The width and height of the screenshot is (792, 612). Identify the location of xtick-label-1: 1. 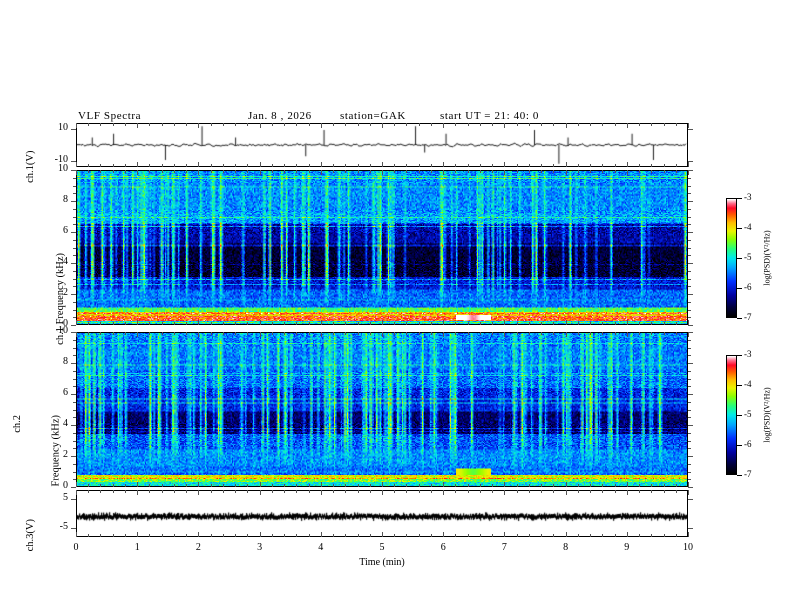
(137, 547).